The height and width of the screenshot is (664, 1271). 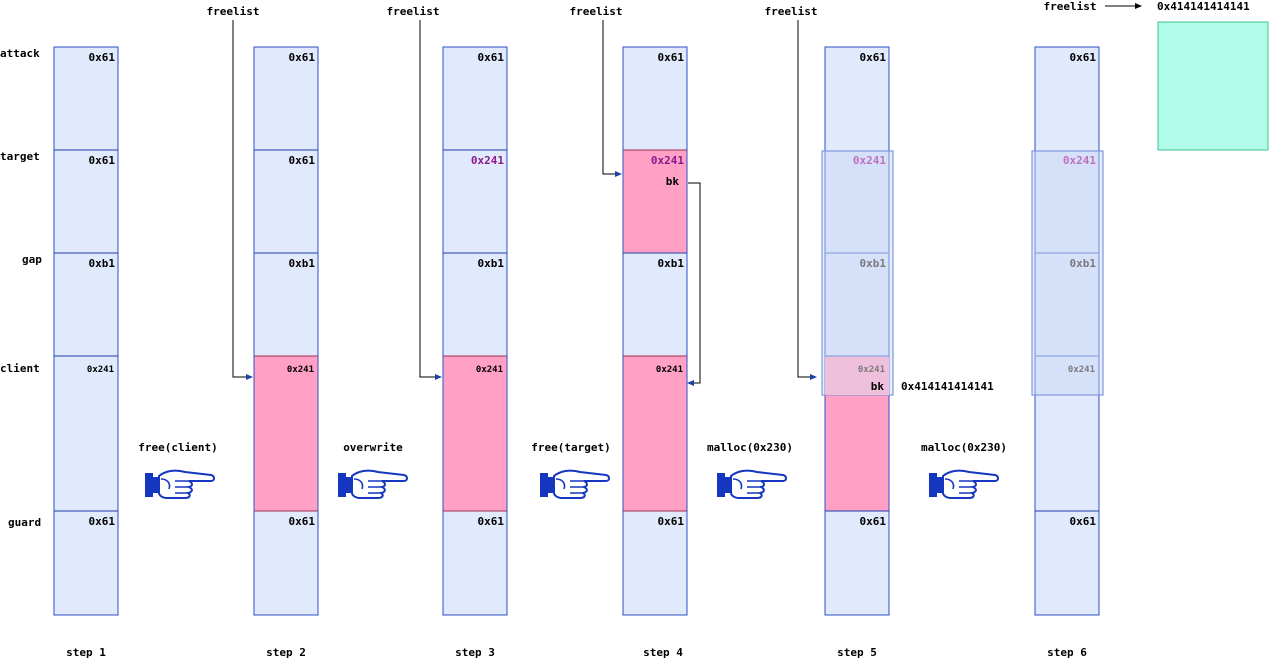 I want to click on step-label-6: step 6, so click(x=1067, y=652).